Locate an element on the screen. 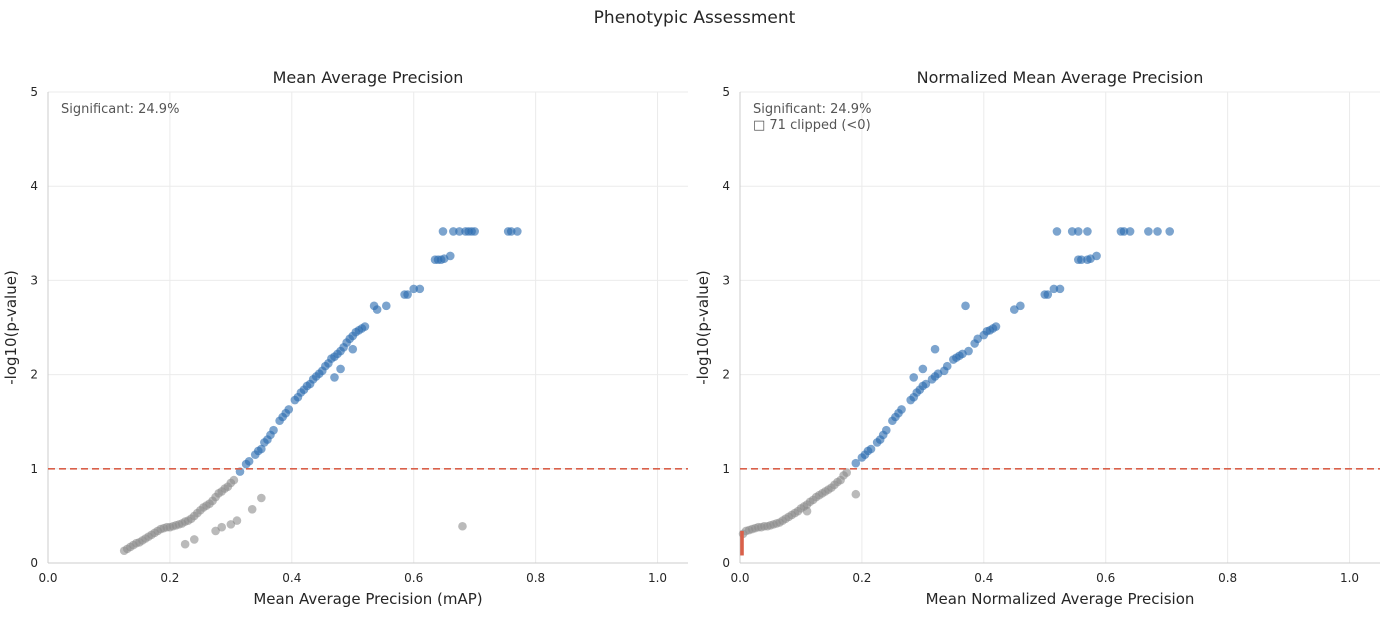 The width and height of the screenshot is (1389, 617). chart-title: Normalized Mean Average Precision is located at coordinates (1060, 77).